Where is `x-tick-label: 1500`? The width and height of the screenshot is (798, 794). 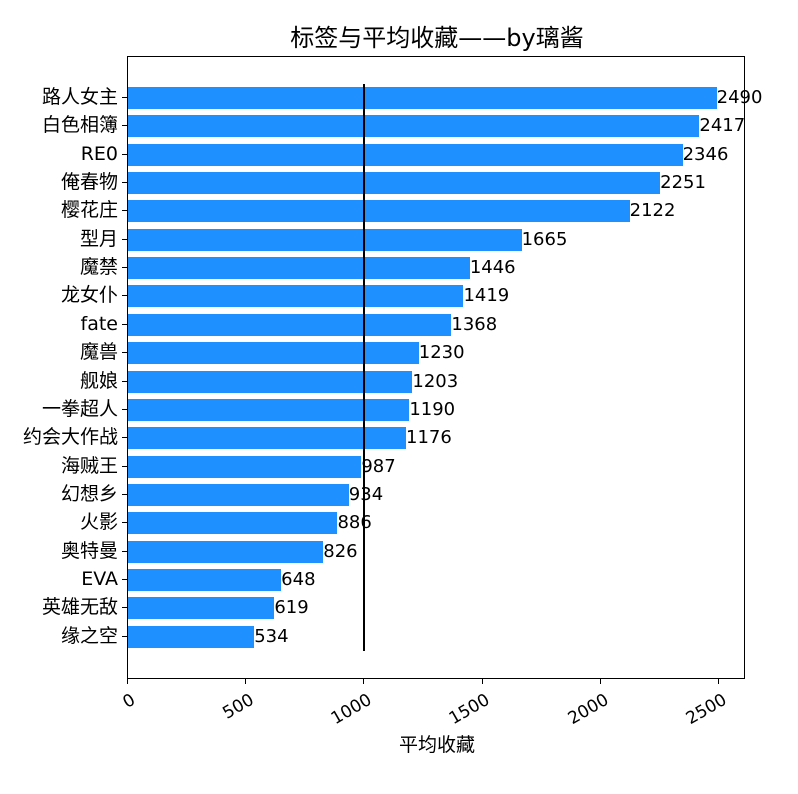
x-tick-label: 1500 is located at coordinates (470, 709).